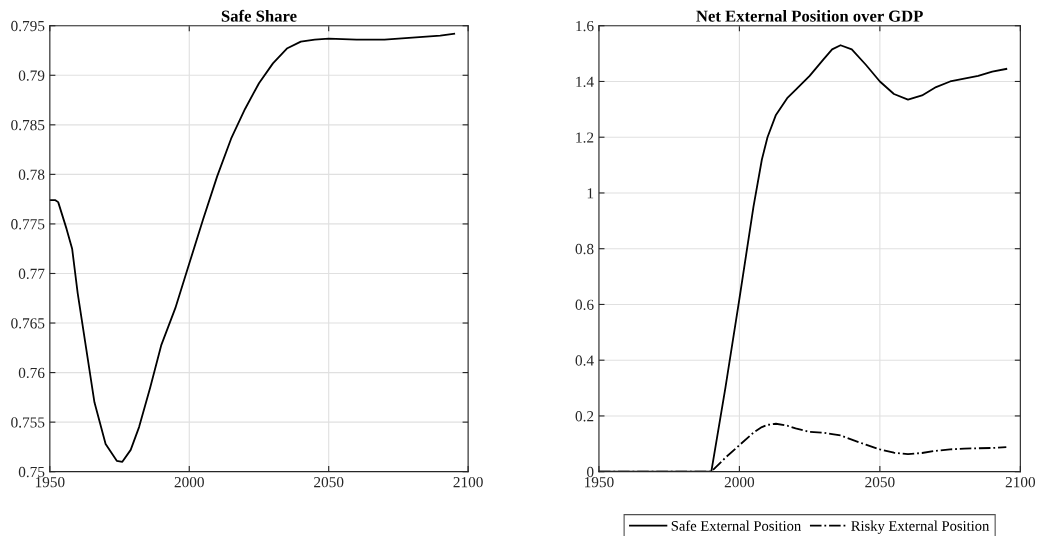 The image size is (1038, 536). I want to click on y-tick-label: 0.775, so click(28, 224).